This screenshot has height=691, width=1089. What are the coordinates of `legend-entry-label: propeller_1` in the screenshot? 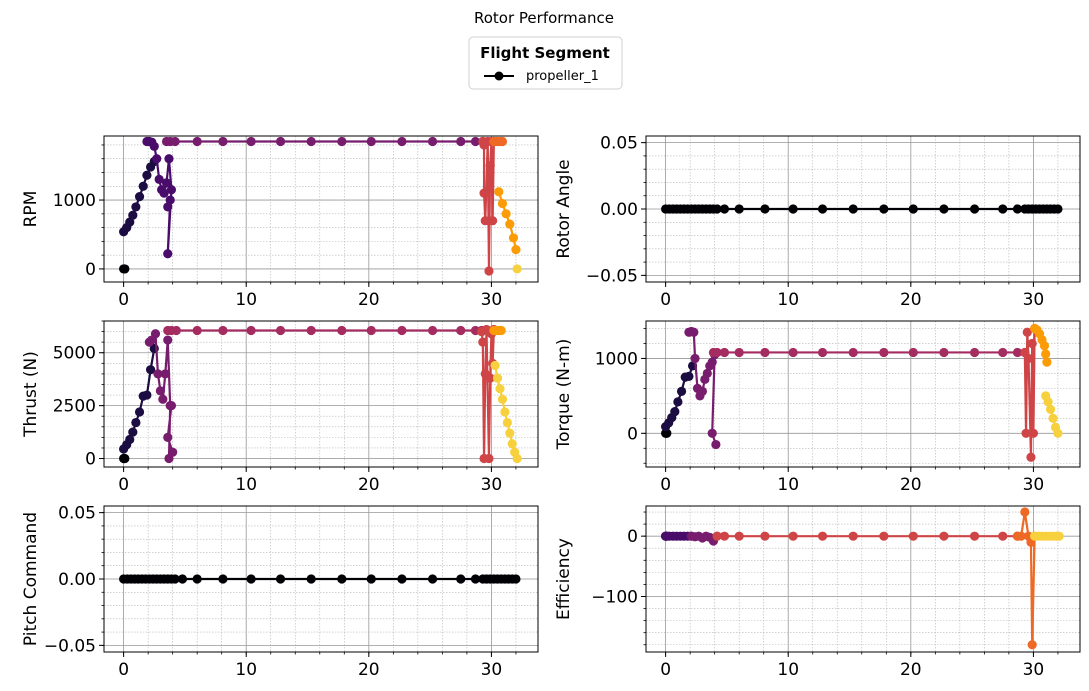 It's located at (562, 76).